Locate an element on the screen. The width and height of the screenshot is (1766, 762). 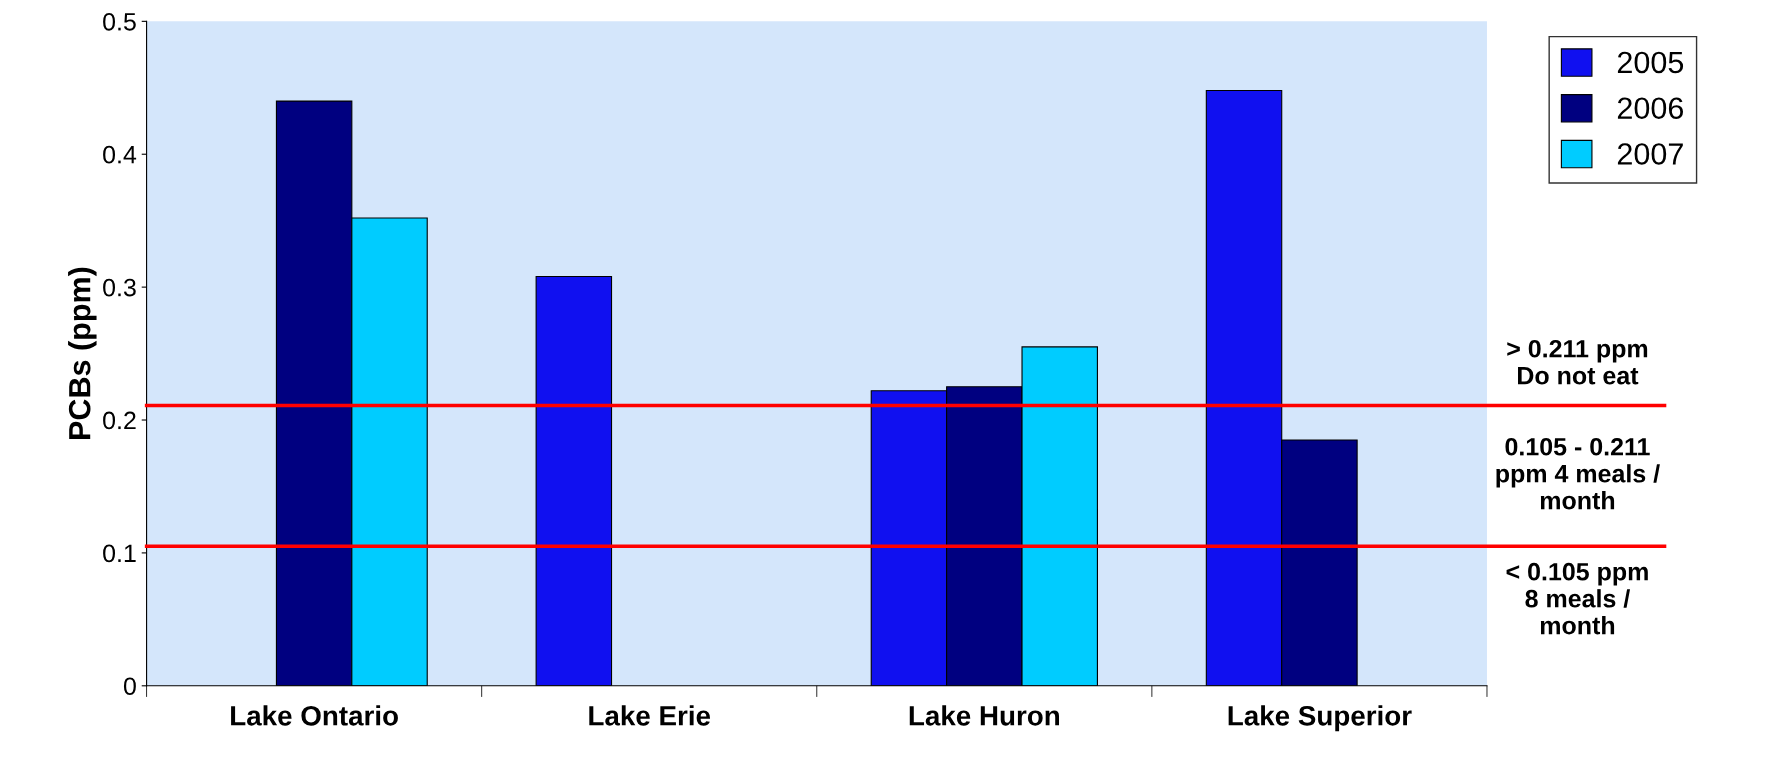
legend-label: 2005 is located at coordinates (1650, 62).